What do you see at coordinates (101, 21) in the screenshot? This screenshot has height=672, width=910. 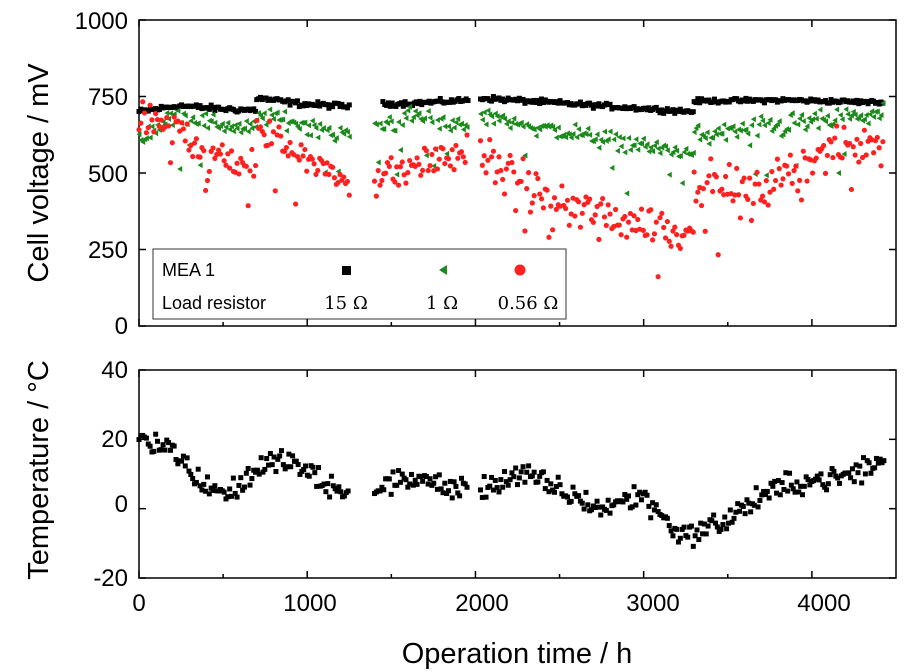 I see `y-tick-1000: 1000` at bounding box center [101, 21].